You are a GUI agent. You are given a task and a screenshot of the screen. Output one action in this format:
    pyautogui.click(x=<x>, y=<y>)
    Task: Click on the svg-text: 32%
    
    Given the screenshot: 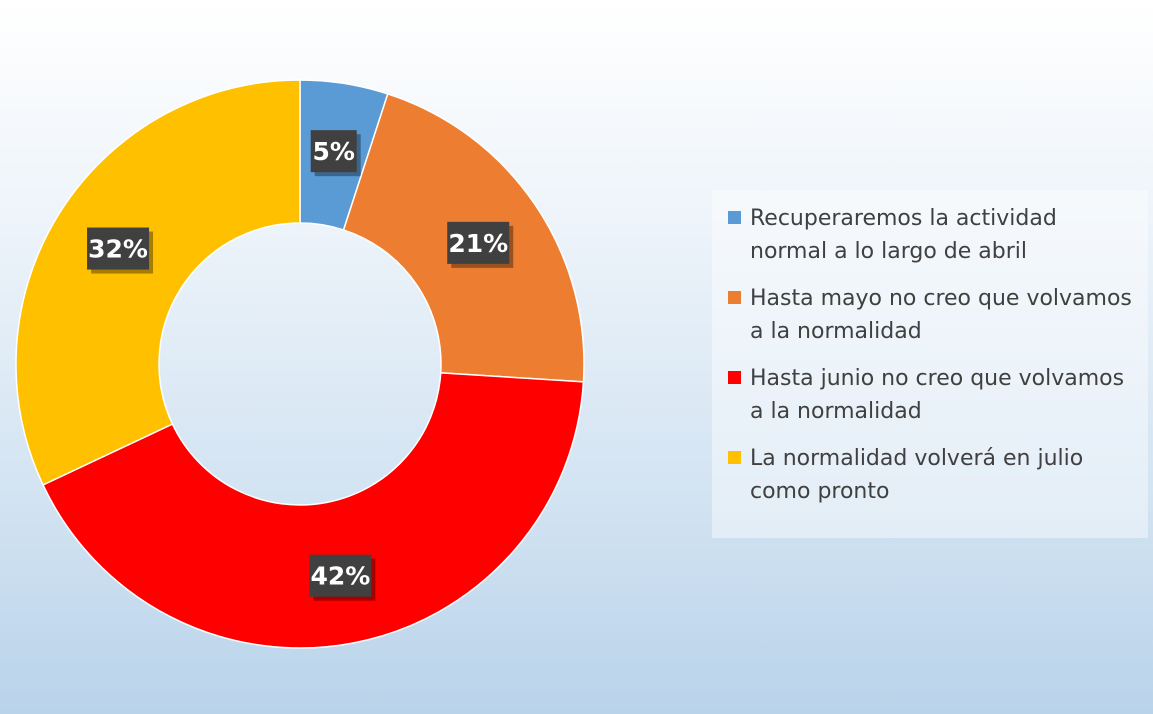 What is the action you would take?
    pyautogui.click(x=118, y=249)
    